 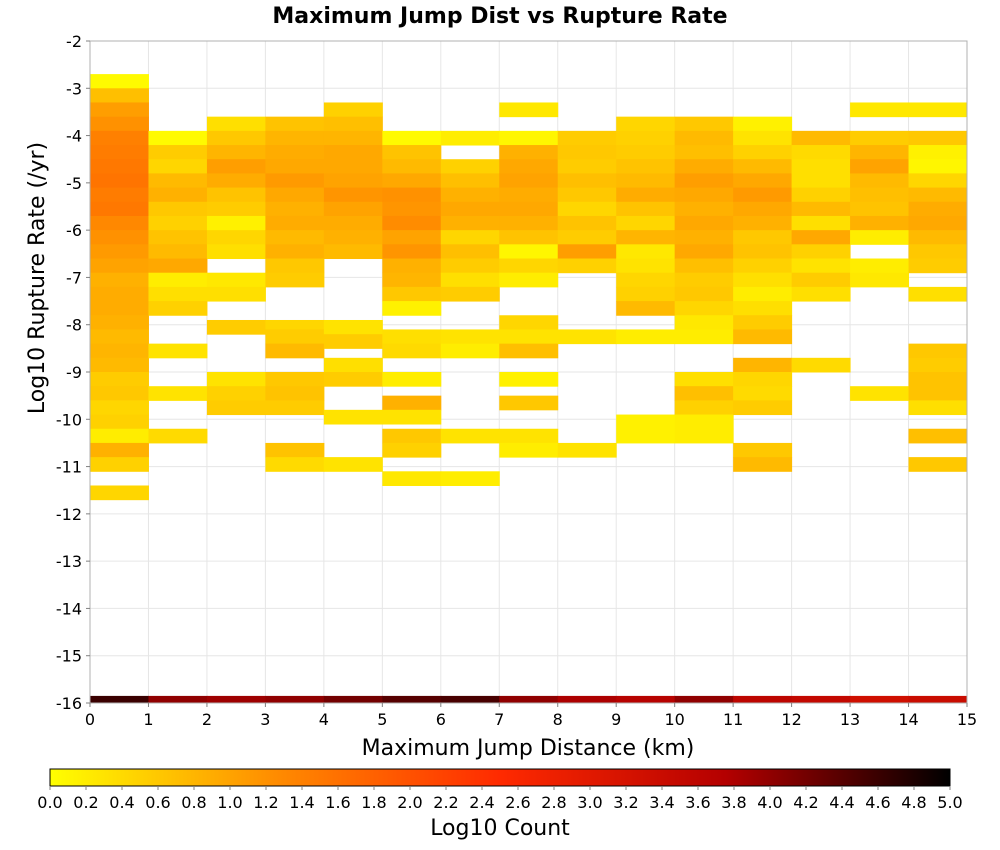 I want to click on x-tick-label: 11, so click(x=733, y=719).